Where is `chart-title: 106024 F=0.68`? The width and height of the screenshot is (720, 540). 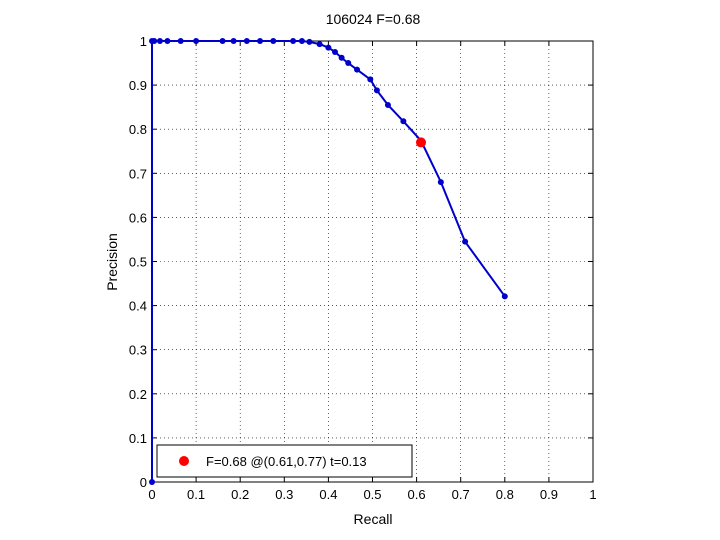
chart-title: 106024 F=0.68 is located at coordinates (373, 19).